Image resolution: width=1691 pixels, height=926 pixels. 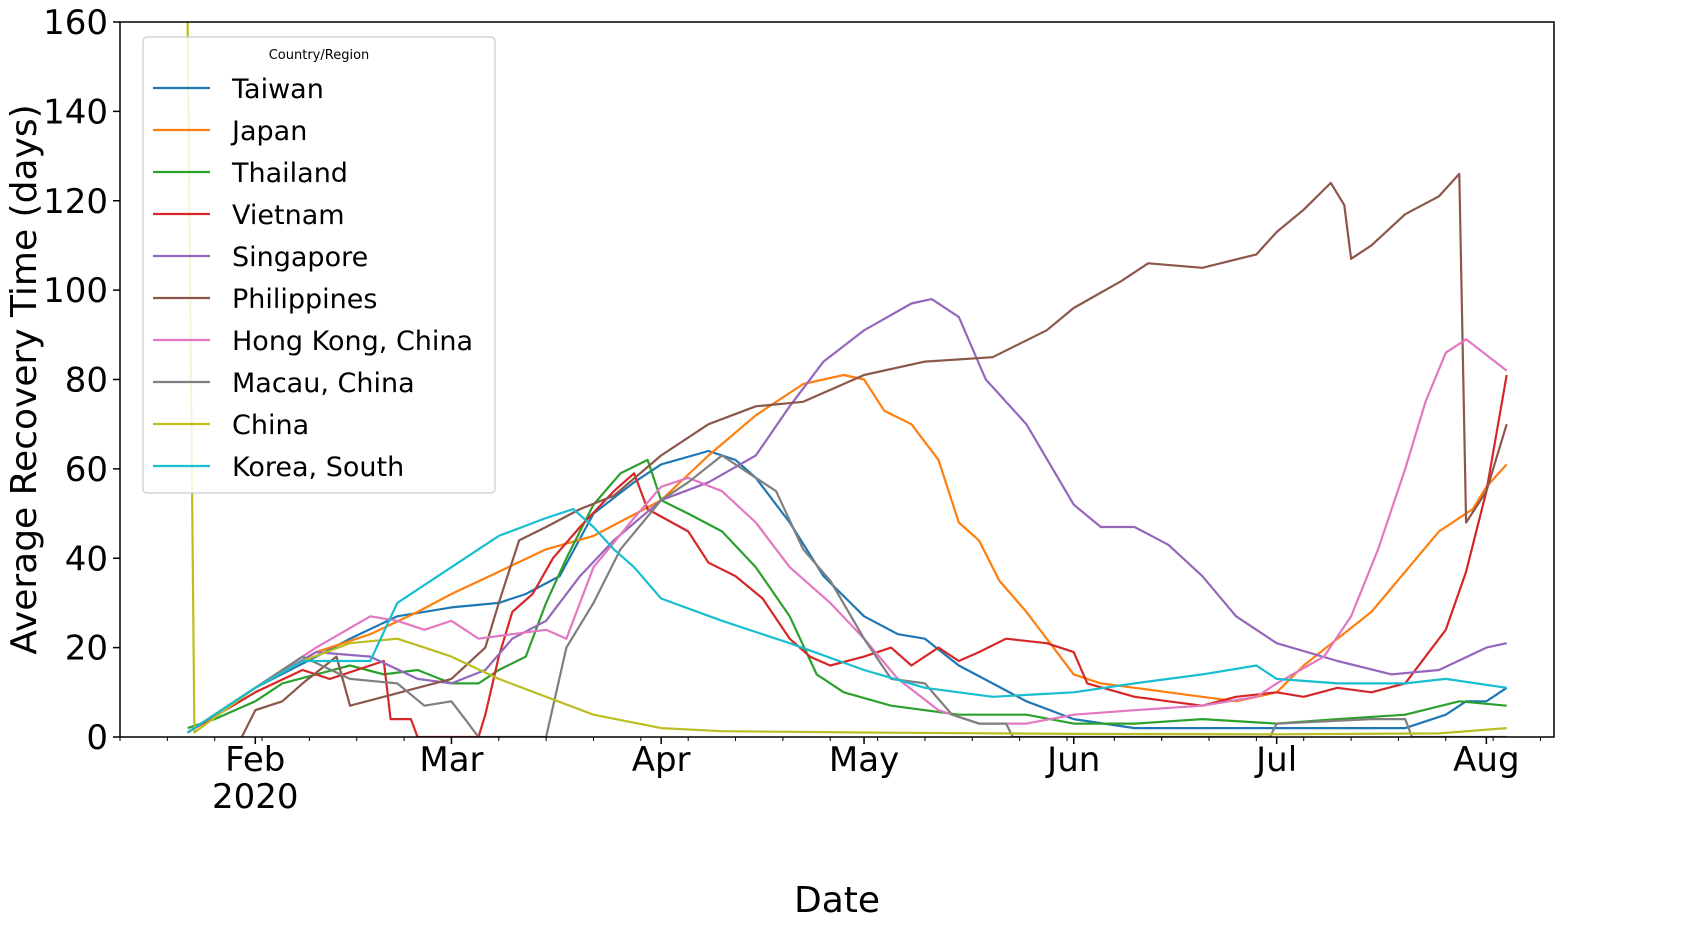 What do you see at coordinates (288, 215) in the screenshot?
I see `legend-label-vietnam: Vietnam` at bounding box center [288, 215].